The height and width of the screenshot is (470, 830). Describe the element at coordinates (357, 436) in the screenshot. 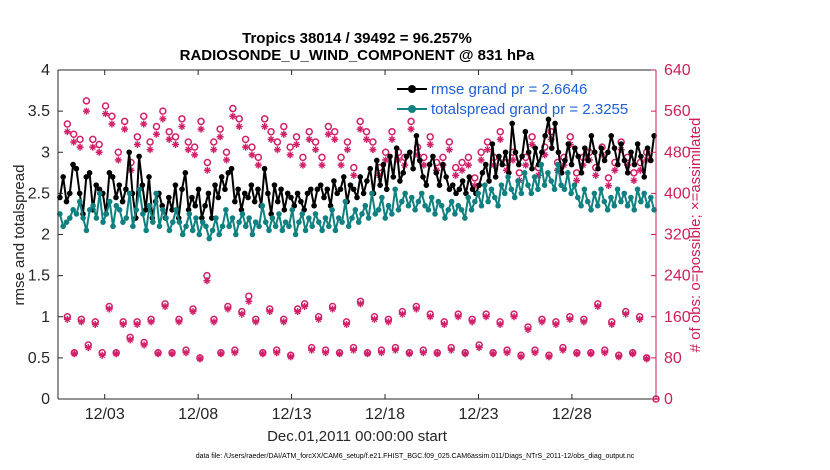

I see `x-axis-label: Dec.01,2011 00:00:00 start` at that location.